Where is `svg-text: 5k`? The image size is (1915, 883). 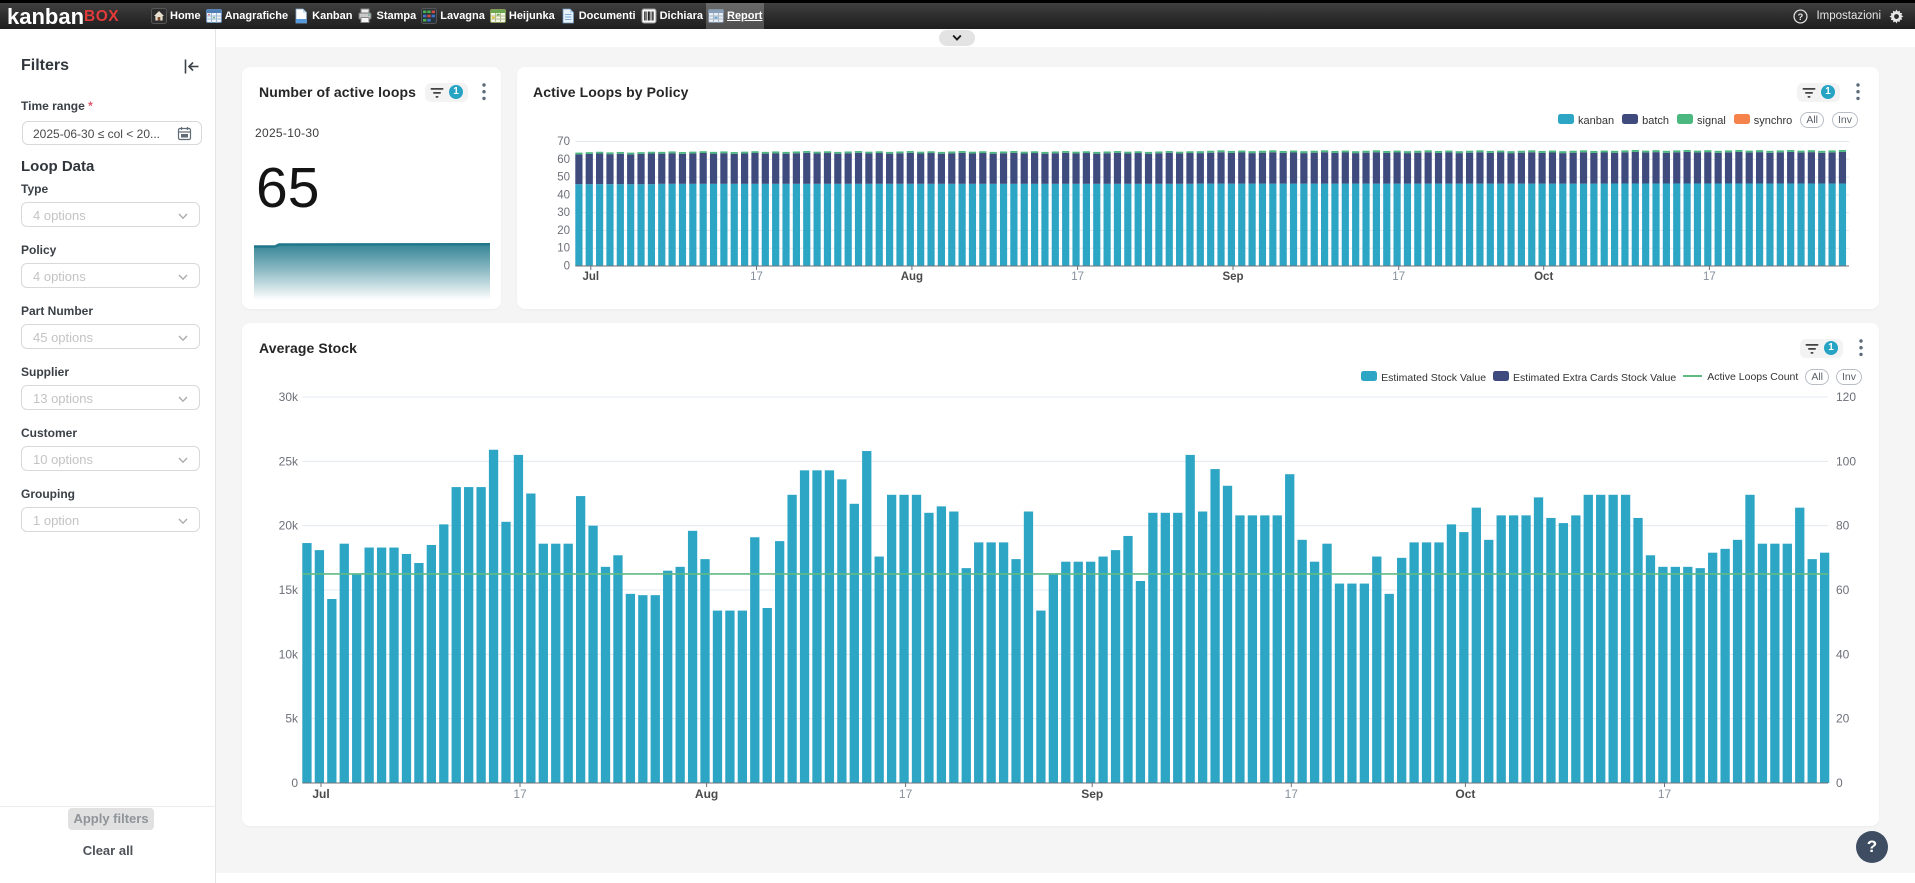
svg-text: 5k is located at coordinates (292, 719).